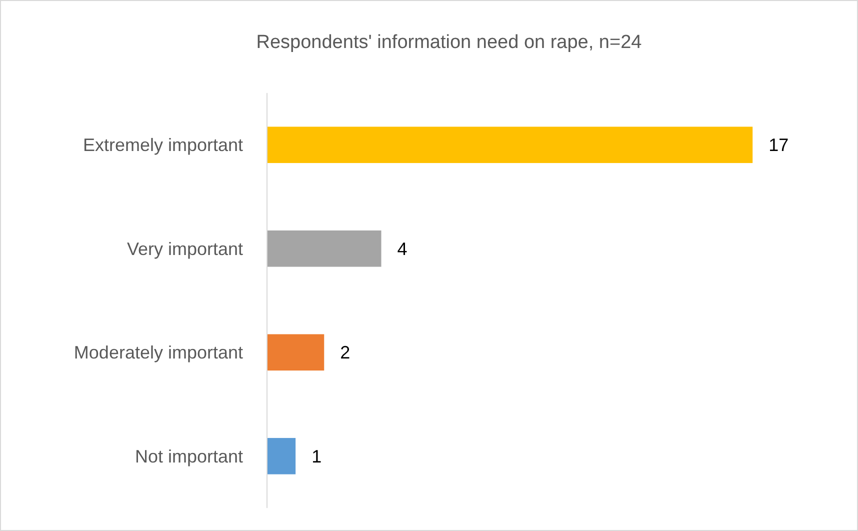 The image size is (858, 531). What do you see at coordinates (345, 352) in the screenshot?
I see `data-label: 2` at bounding box center [345, 352].